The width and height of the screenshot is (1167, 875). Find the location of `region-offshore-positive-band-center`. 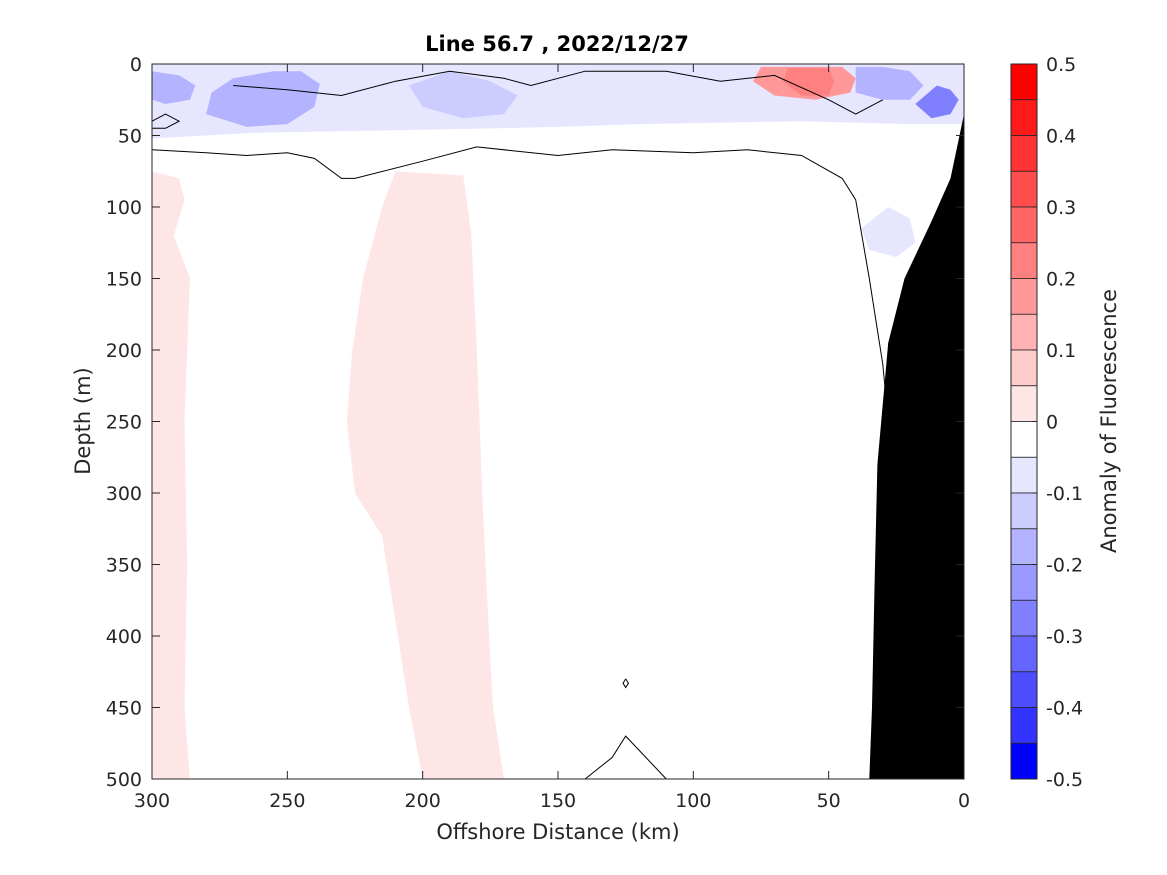

region-offshore-positive-band-center is located at coordinates (425, 475).